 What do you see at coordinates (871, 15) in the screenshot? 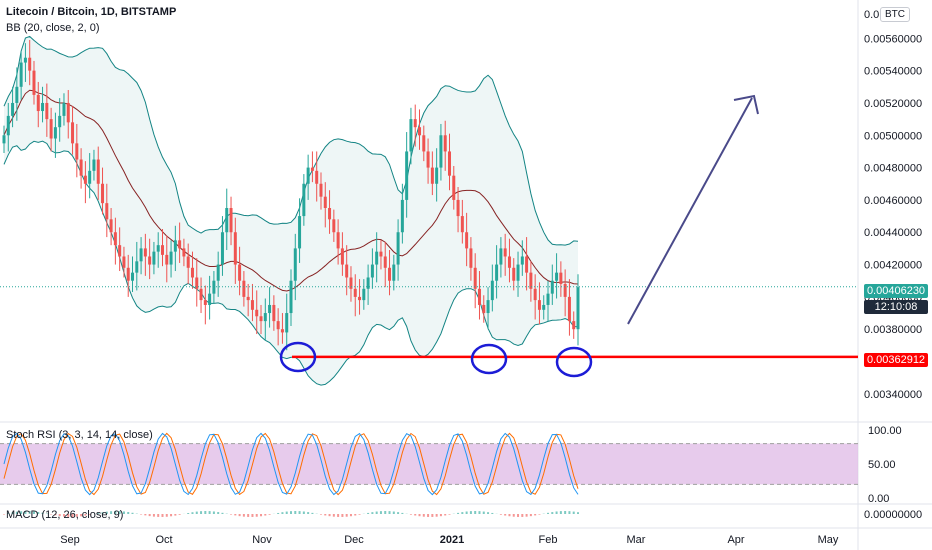
I see `price-tick-label: 0.0` at bounding box center [871, 15].